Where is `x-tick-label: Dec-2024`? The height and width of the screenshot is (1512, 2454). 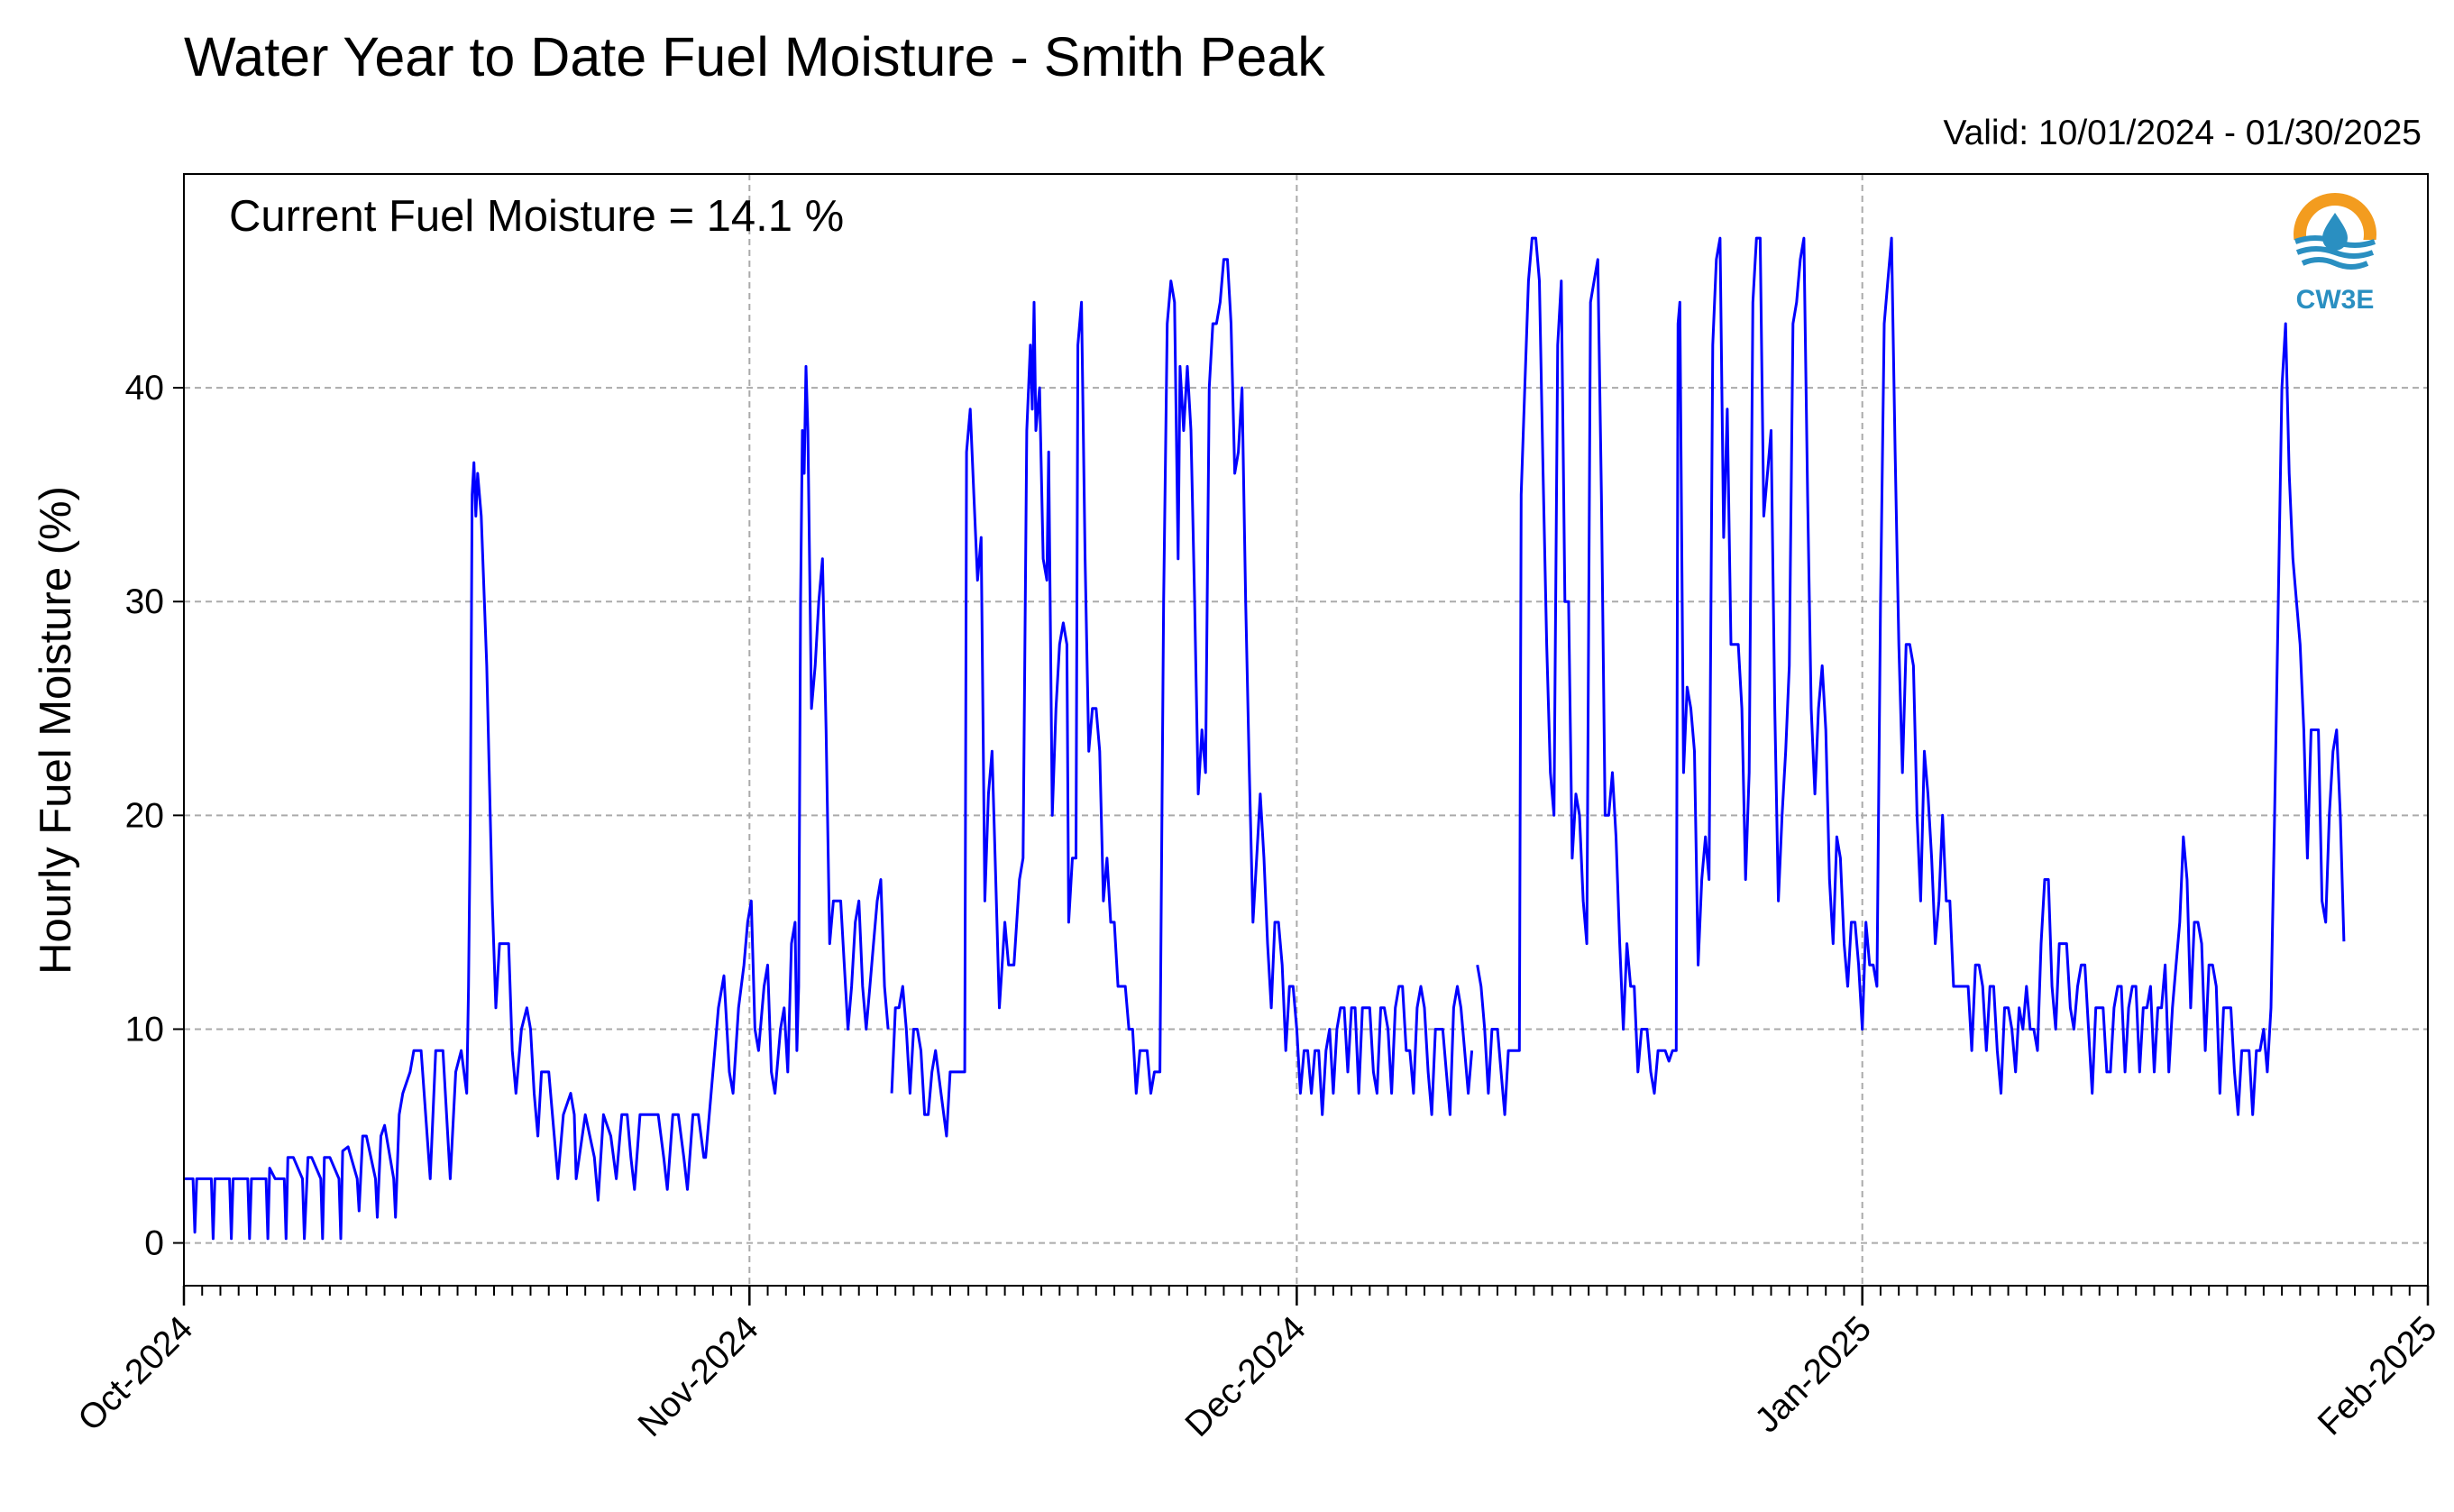
x-tick-label: Dec-2024 is located at coordinates (1246, 1376).